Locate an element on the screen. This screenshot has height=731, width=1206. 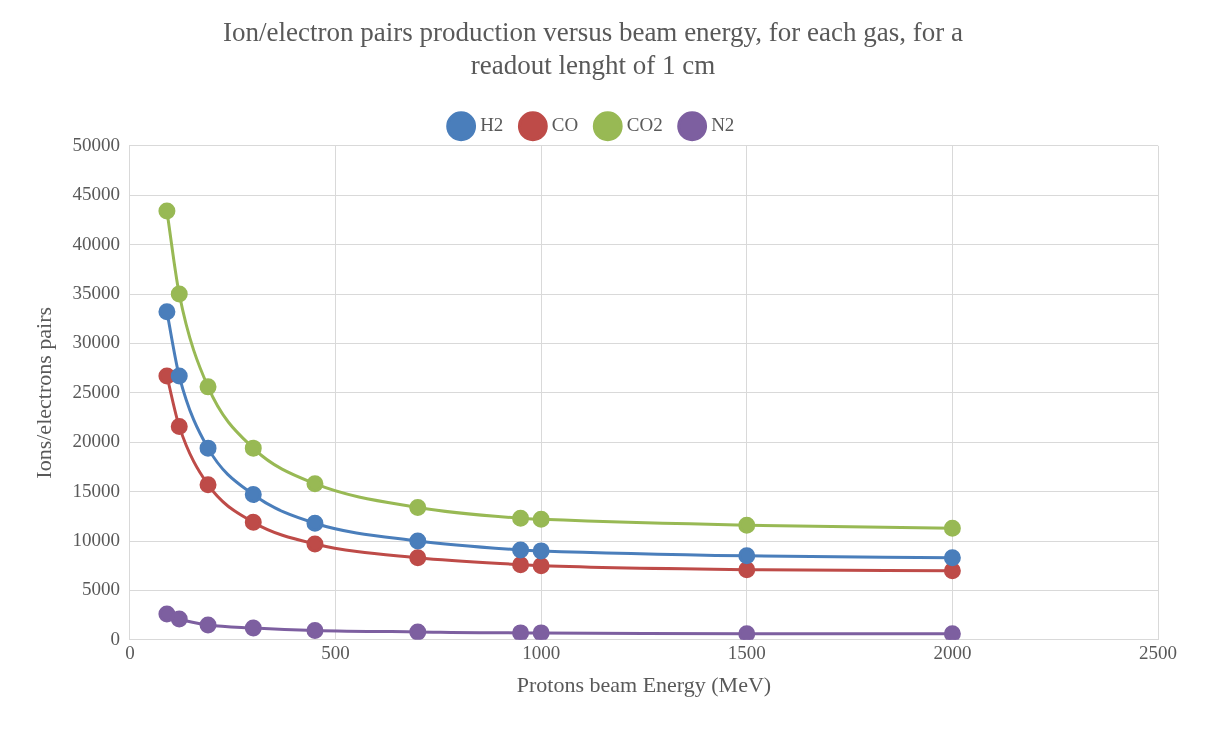
y-axis-title: Ions/electrons pairs is located at coordinates (43, 392).